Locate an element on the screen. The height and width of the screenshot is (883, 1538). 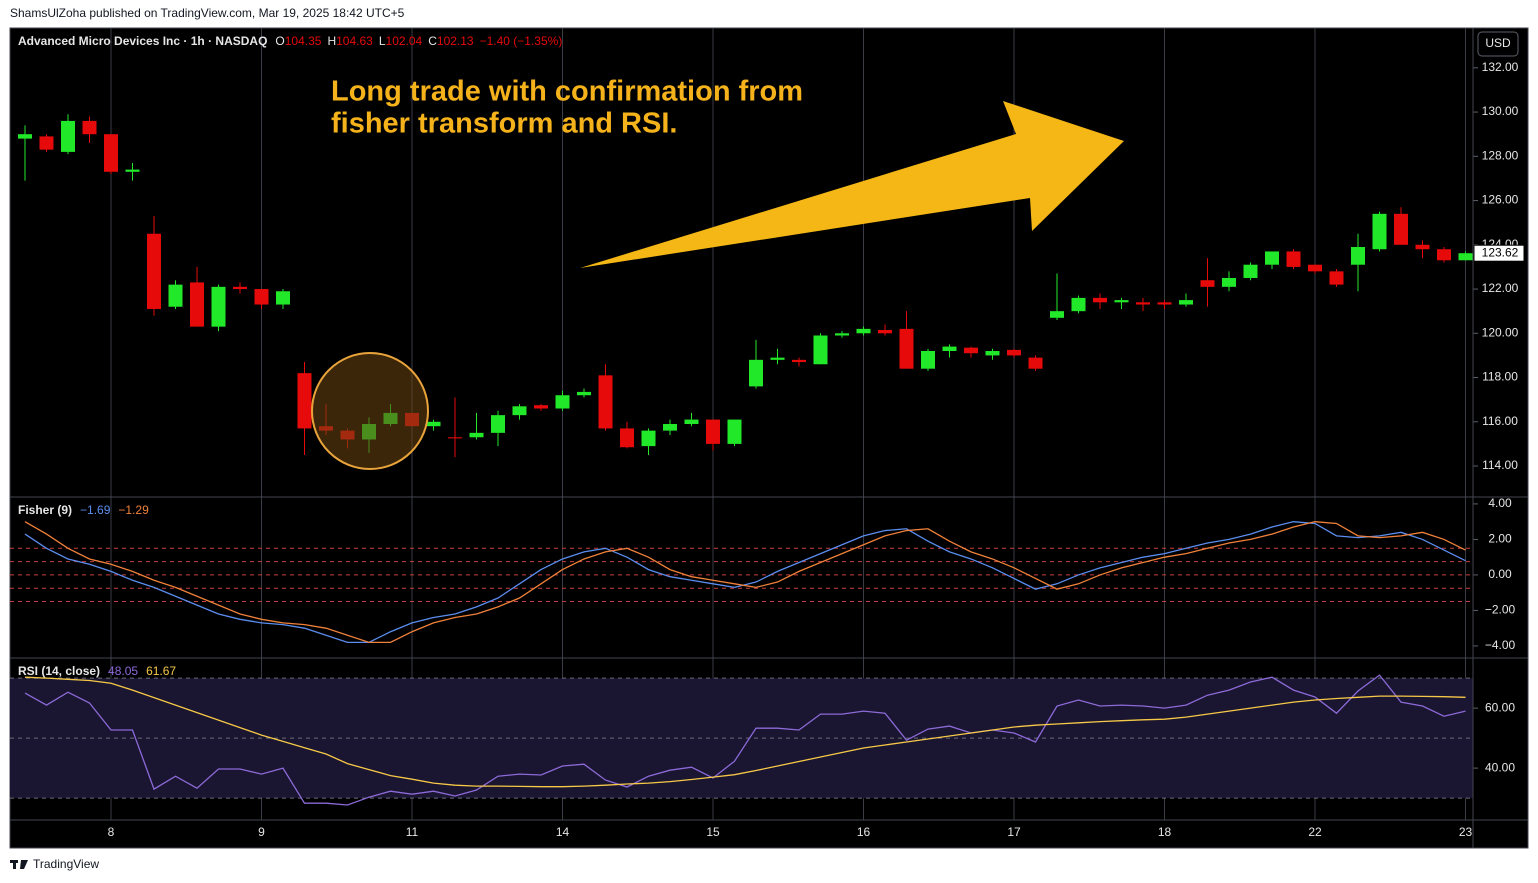
y-tick-label: 2.00 is located at coordinates (1500, 539).